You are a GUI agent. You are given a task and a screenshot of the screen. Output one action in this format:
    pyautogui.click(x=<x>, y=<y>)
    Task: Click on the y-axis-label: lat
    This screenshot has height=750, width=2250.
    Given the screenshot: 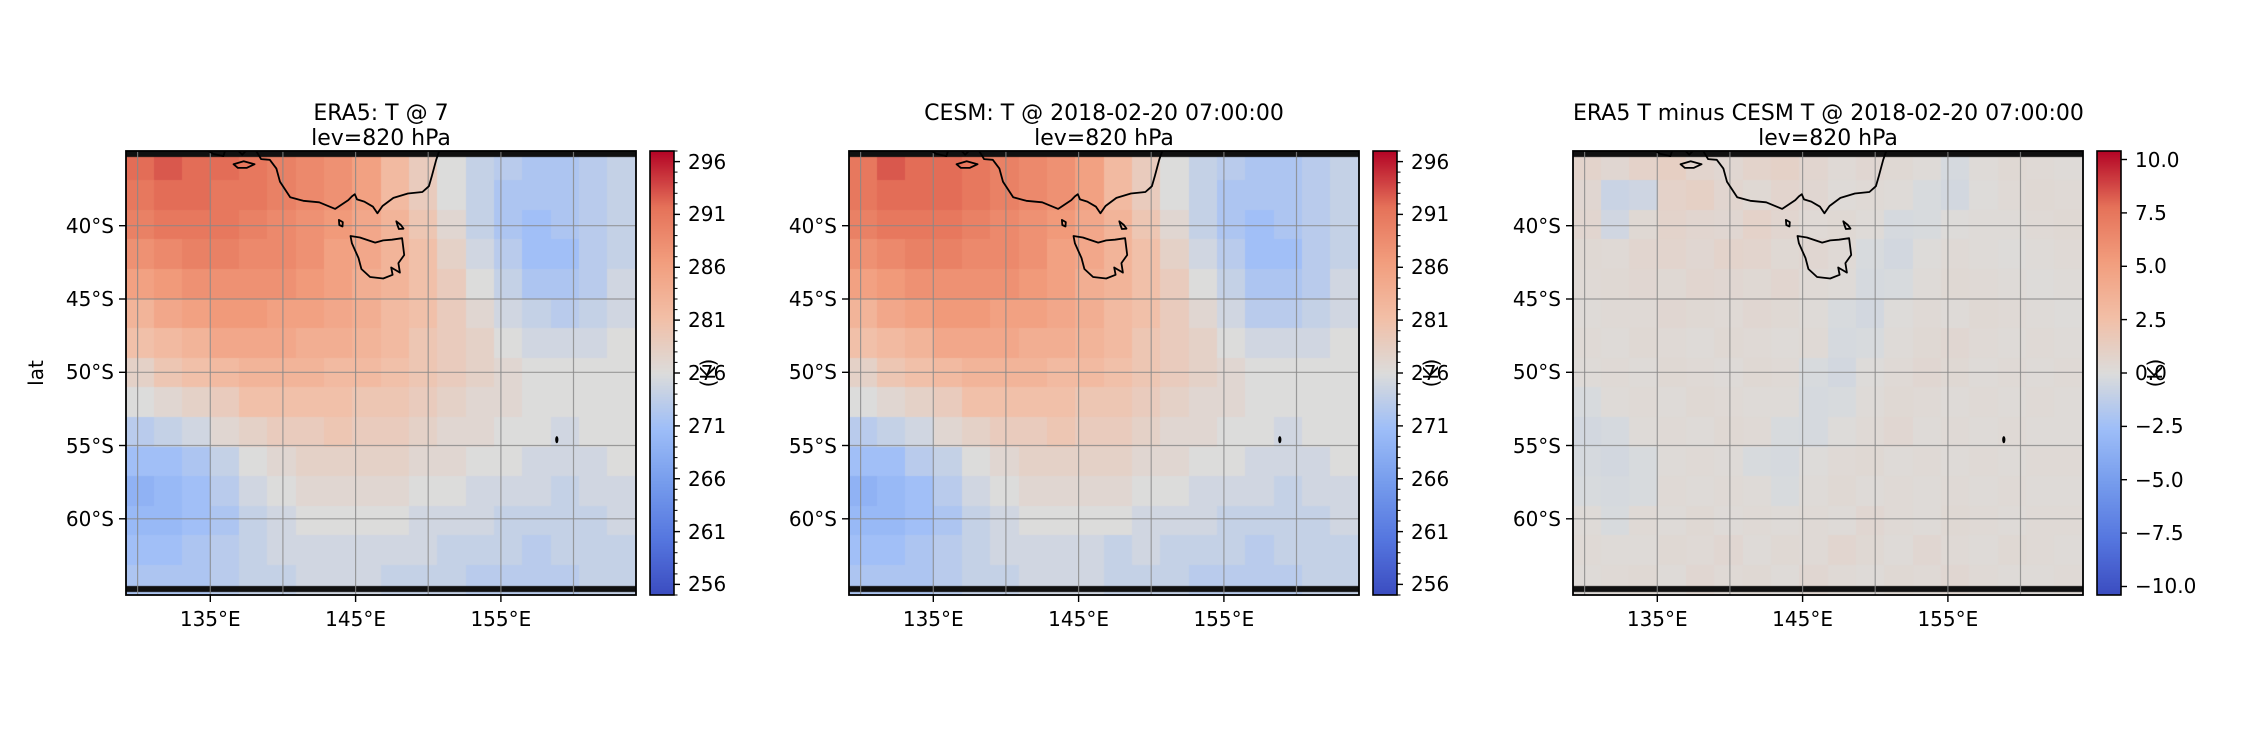 What is the action you would take?
    pyautogui.click(x=36, y=373)
    